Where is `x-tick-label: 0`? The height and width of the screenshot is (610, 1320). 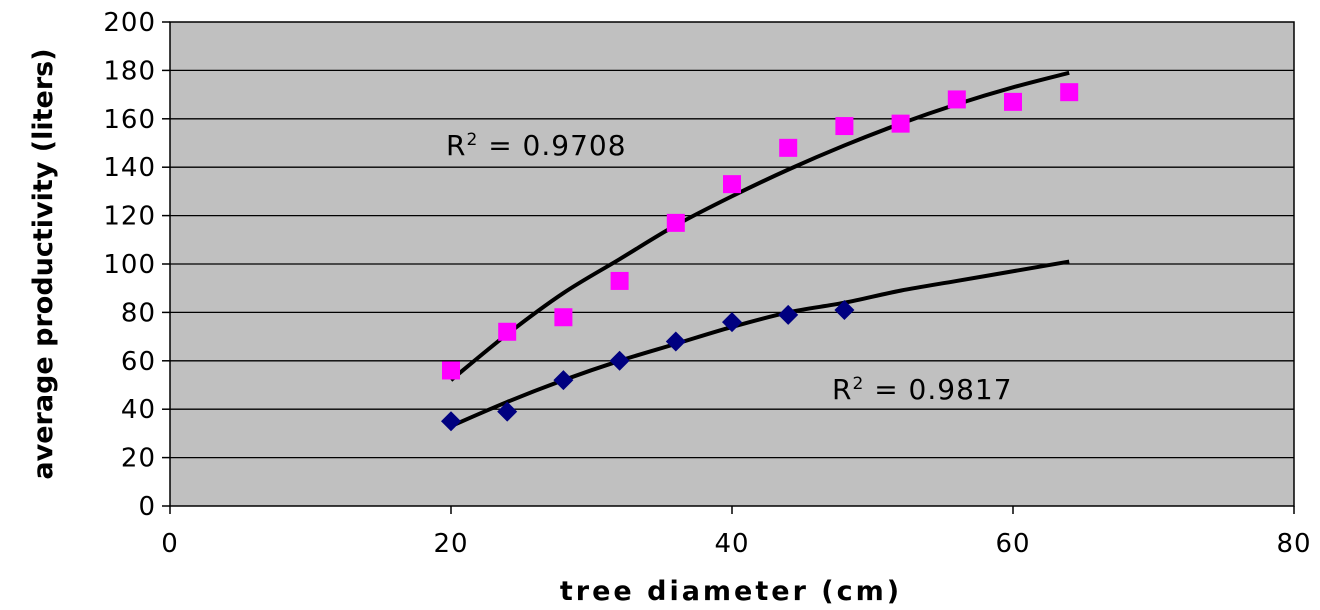 x-tick-label: 0 is located at coordinates (170, 544).